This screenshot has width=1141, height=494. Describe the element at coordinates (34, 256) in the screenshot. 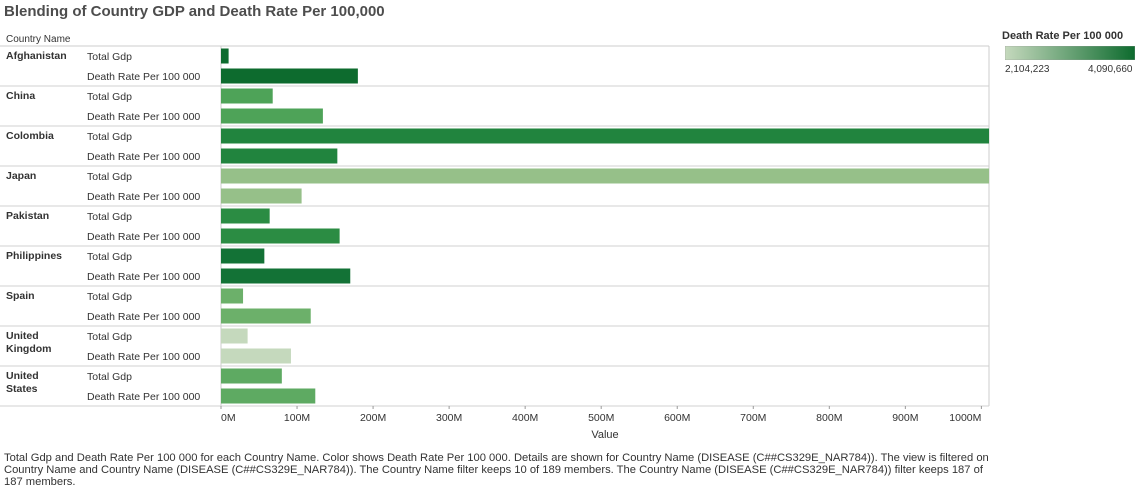

I see `country-label: Philippines` at that location.